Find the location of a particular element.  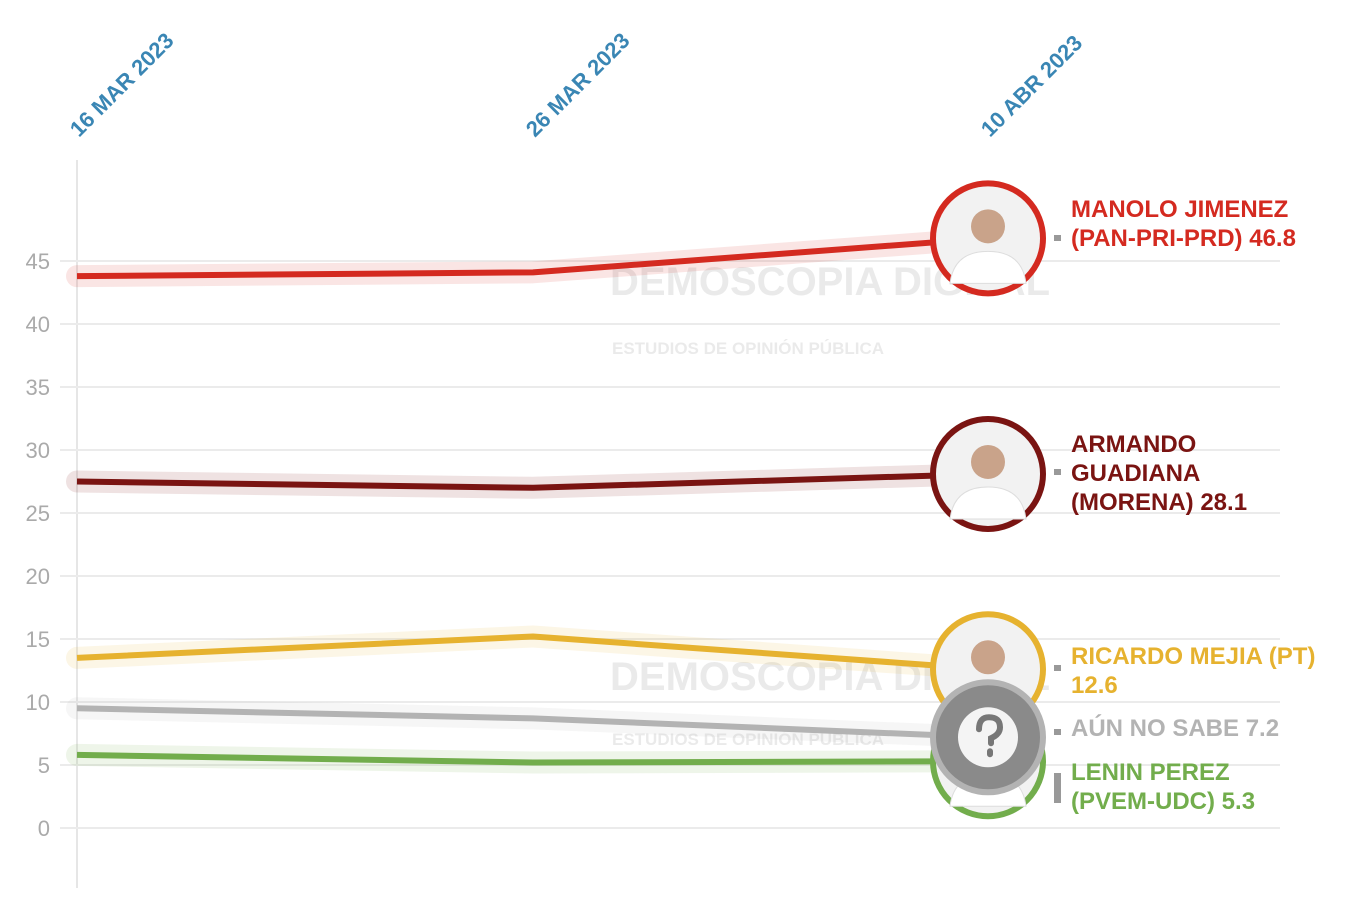

y-tick-label: 35 is located at coordinates (38, 387).